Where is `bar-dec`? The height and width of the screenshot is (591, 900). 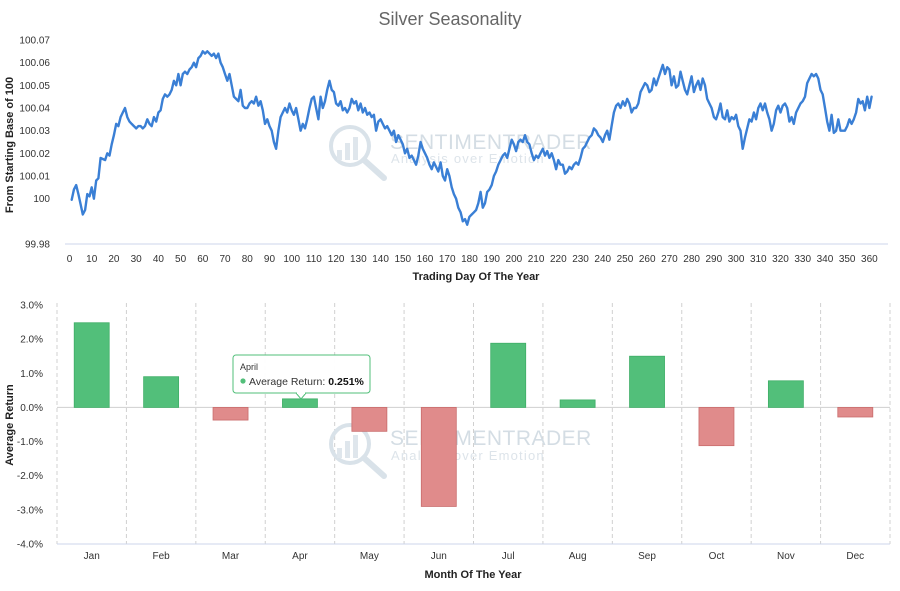 bar-dec is located at coordinates (855, 412).